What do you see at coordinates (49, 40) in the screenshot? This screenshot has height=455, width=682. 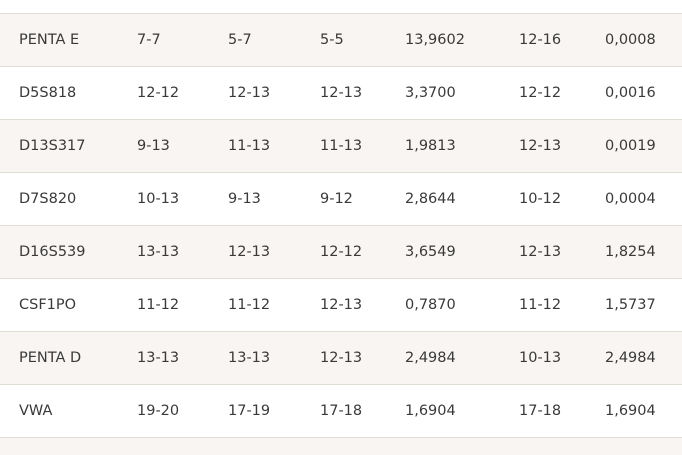 I see `marker-cell: PENTA E` at bounding box center [49, 40].